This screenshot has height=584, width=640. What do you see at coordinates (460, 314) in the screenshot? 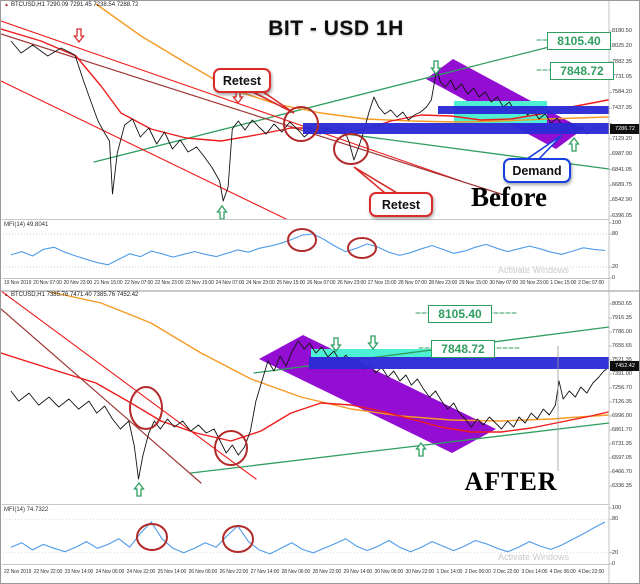
I see `price-level-box-8105-bottom: 8105.40` at bounding box center [460, 314].